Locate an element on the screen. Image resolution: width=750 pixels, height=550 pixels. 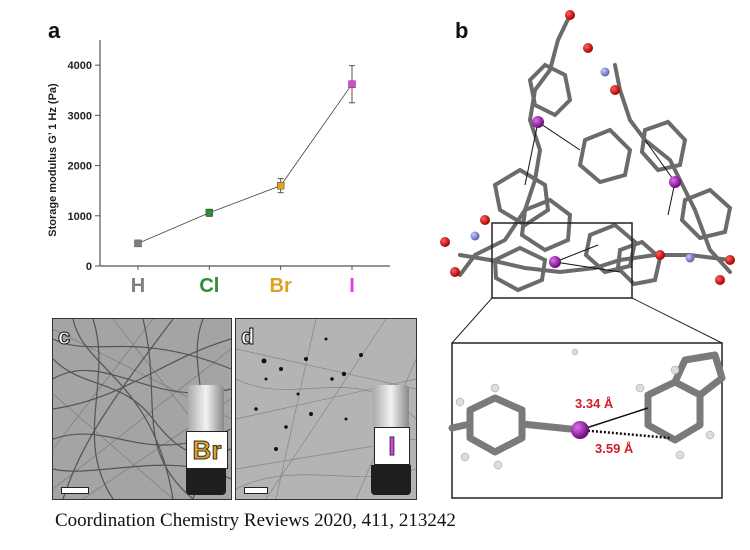
distance-label-2: 3.59 Å is located at coordinates (614, 448).